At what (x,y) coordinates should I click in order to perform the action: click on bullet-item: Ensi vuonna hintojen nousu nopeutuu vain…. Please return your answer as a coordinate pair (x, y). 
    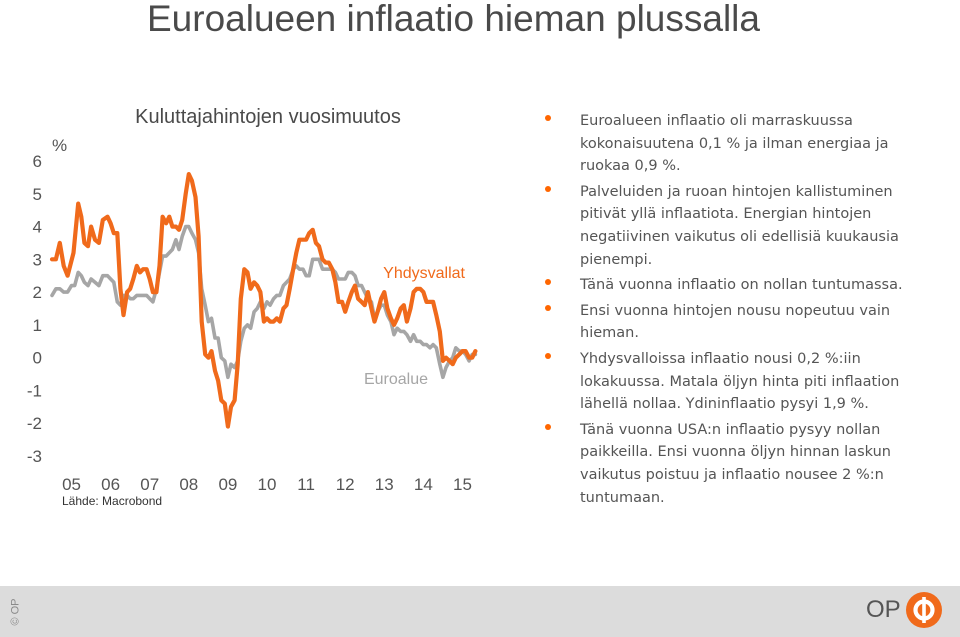
    Looking at the image, I should click on (742, 322).